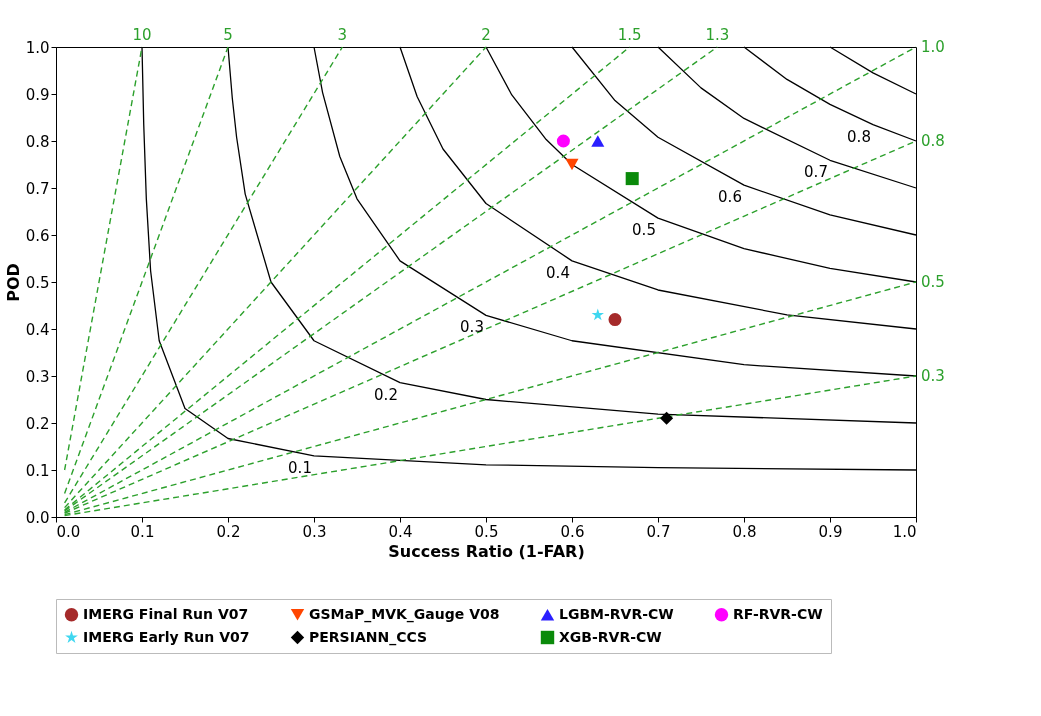 The image size is (1041, 716). Describe the element at coordinates (486, 531) in the screenshot. I see `x-tick-label: 0.5` at that location.